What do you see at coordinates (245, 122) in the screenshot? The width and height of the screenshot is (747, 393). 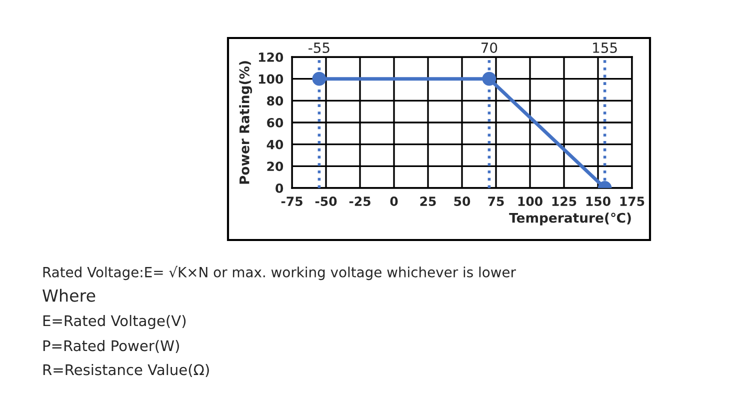 I see `y-axis-title: Power Rating(%)` at bounding box center [245, 122].